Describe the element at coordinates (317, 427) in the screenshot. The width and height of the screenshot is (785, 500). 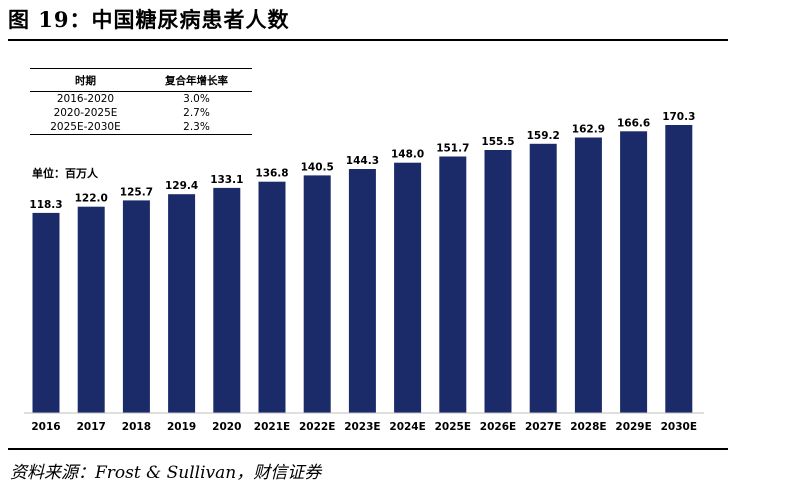
I see `x-tick-label: 2022E` at that location.